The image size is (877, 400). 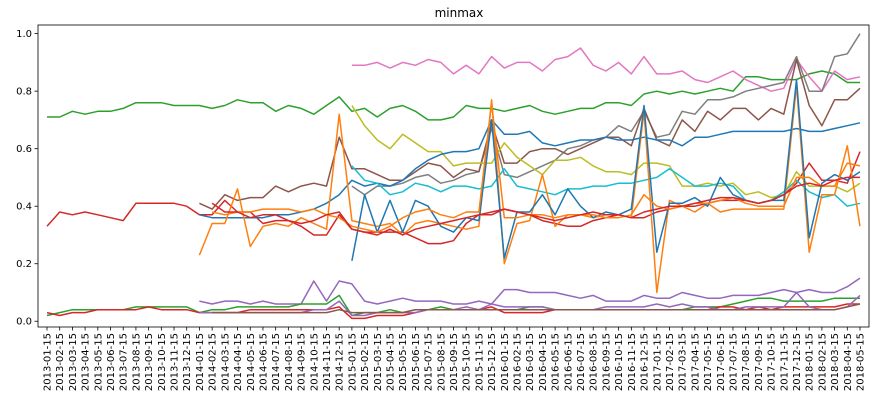 I want to click on x-tick-label: 2015-03-15, so click(x=378, y=362).